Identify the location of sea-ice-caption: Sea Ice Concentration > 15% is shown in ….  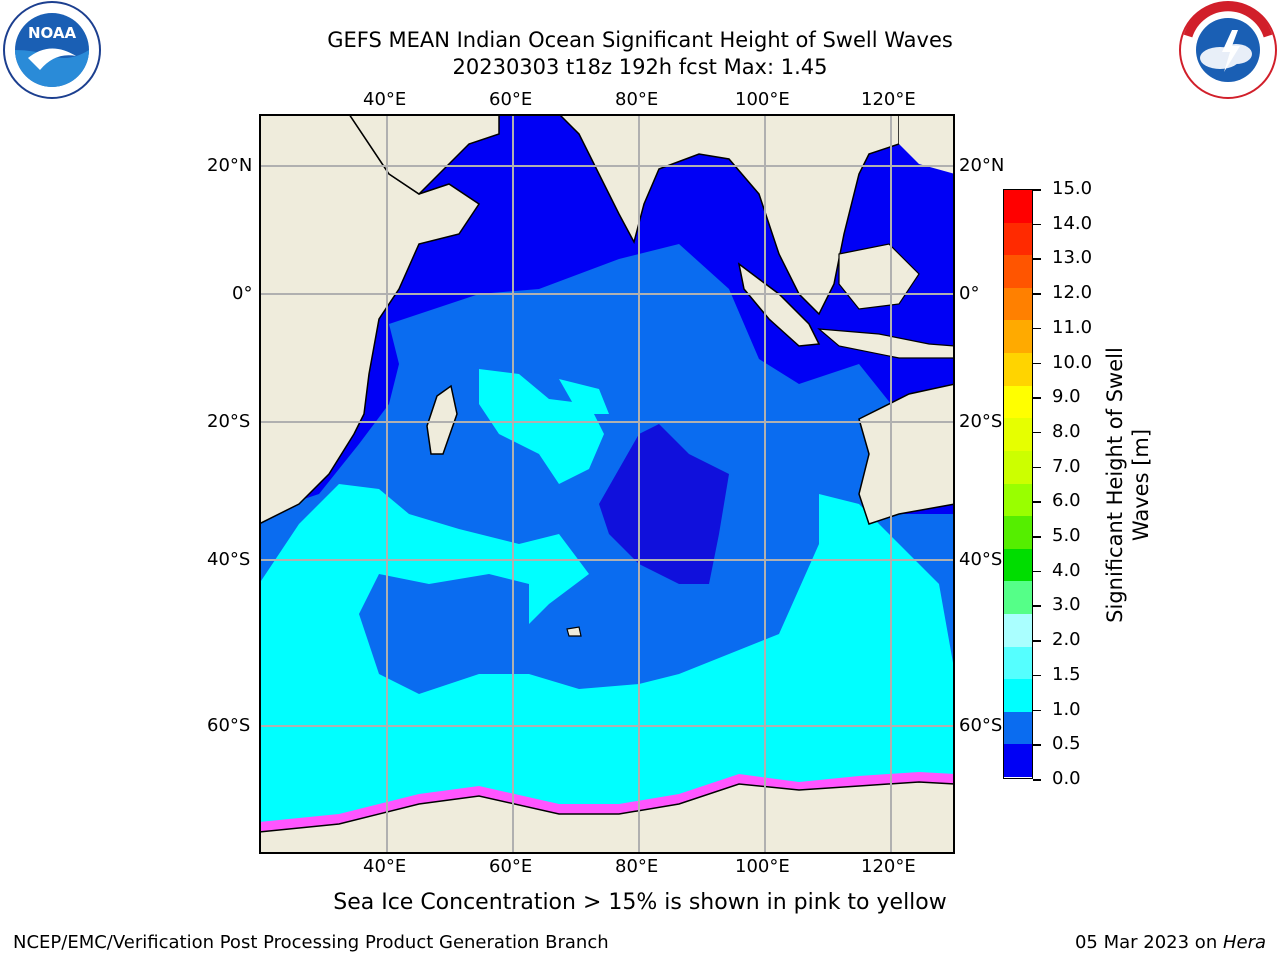
(640, 902).